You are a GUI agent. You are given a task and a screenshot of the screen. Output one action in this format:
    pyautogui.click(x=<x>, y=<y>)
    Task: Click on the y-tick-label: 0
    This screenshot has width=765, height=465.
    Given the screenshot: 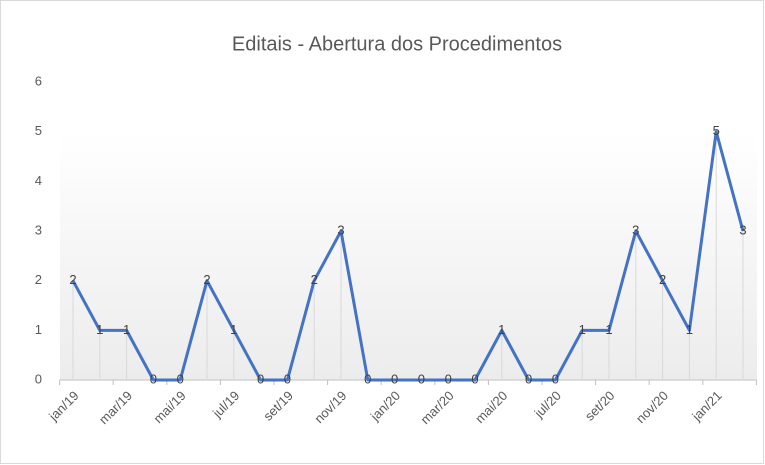 What is the action you would take?
    pyautogui.click(x=38, y=378)
    